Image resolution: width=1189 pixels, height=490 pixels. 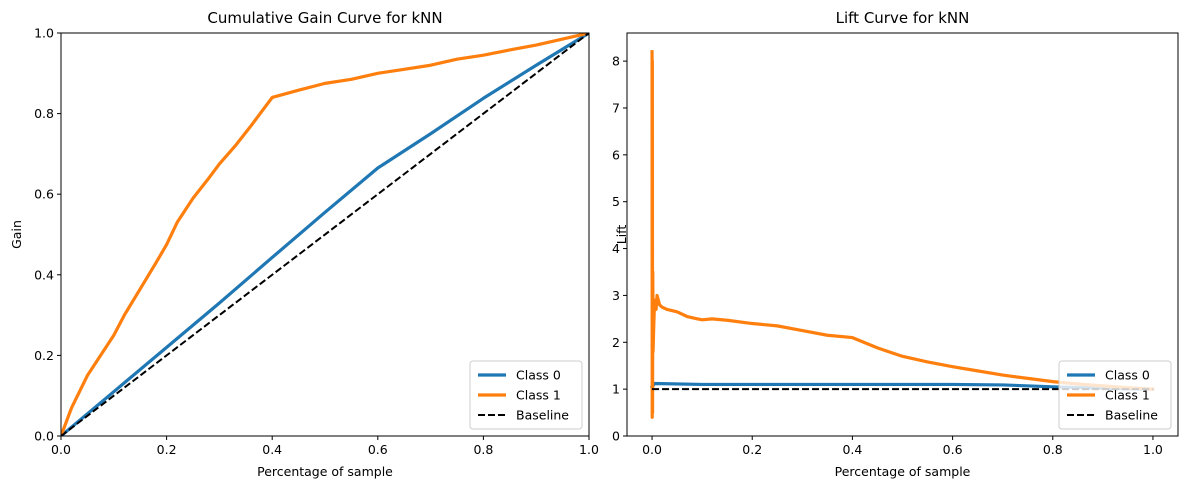 What do you see at coordinates (325, 471) in the screenshot?
I see `gain-x-axis-label: Percentage of sample` at bounding box center [325, 471].